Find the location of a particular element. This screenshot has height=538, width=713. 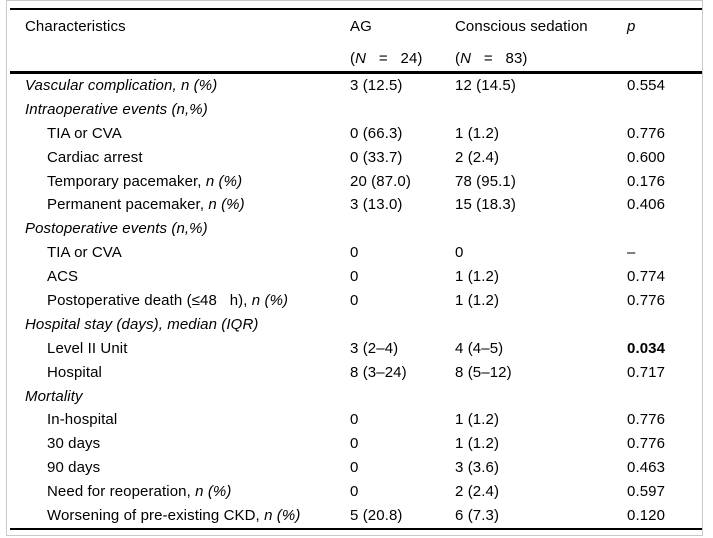

ag-value: 0 (33.7) is located at coordinates (376, 157).